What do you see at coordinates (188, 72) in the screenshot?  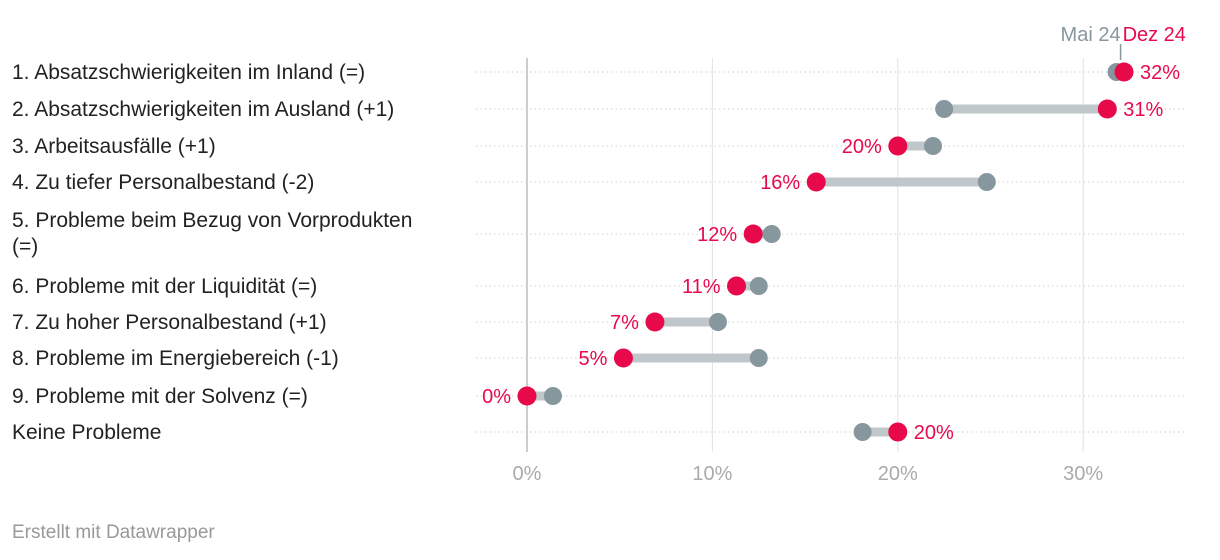 I see `category-label: 1. Absatzschwierigkeiten im Inland (=)` at bounding box center [188, 72].